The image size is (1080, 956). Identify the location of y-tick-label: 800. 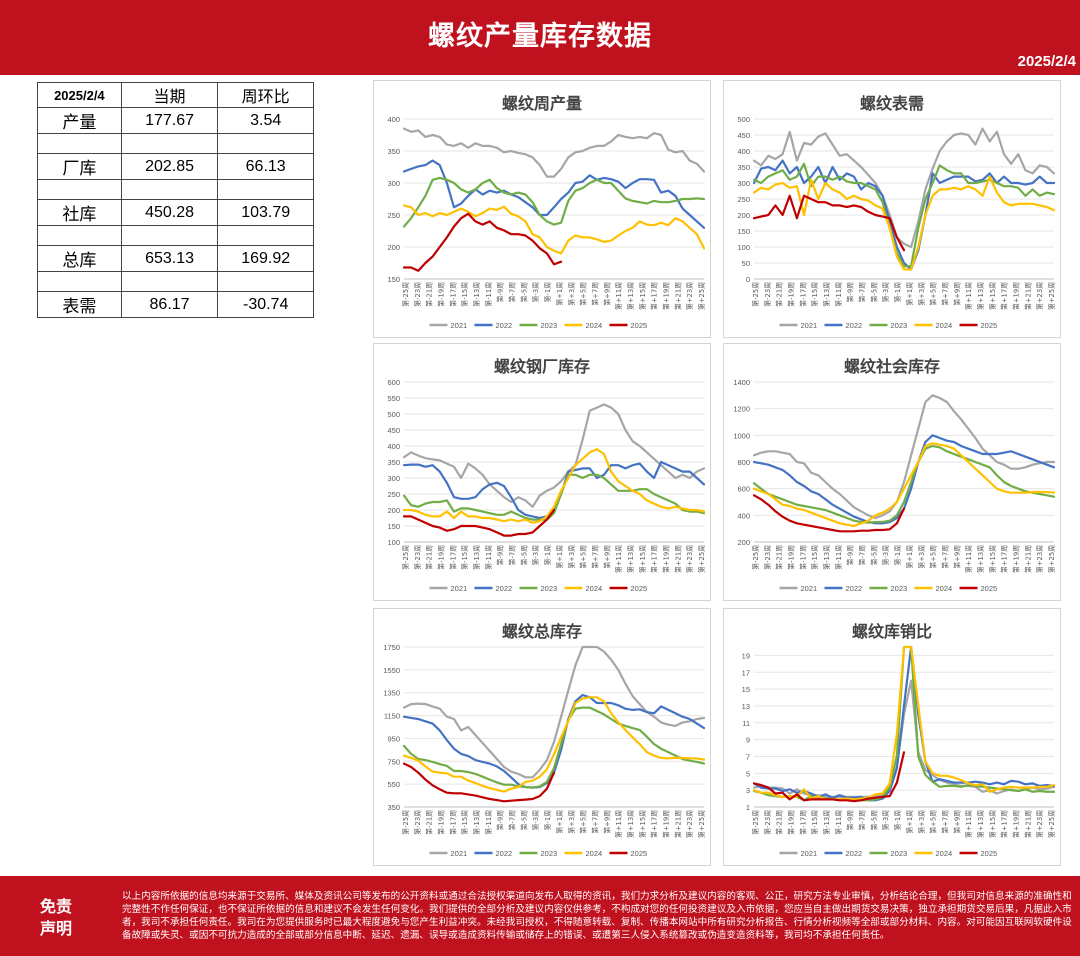
(743, 462).